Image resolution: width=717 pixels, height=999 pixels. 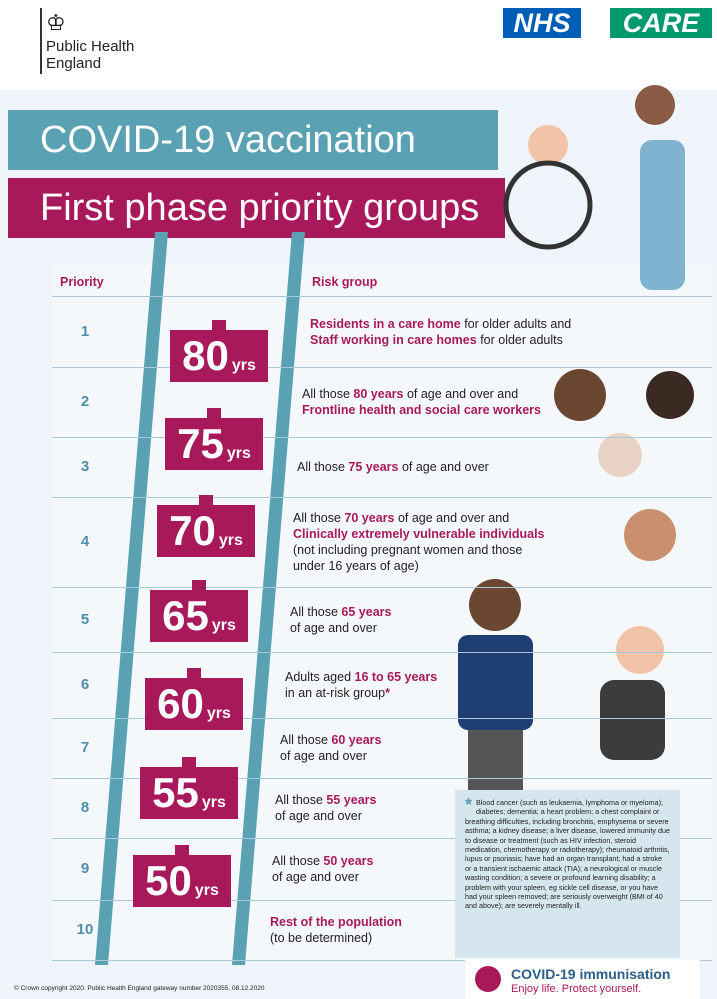 I want to click on care-logo: CARE, so click(x=661, y=23).